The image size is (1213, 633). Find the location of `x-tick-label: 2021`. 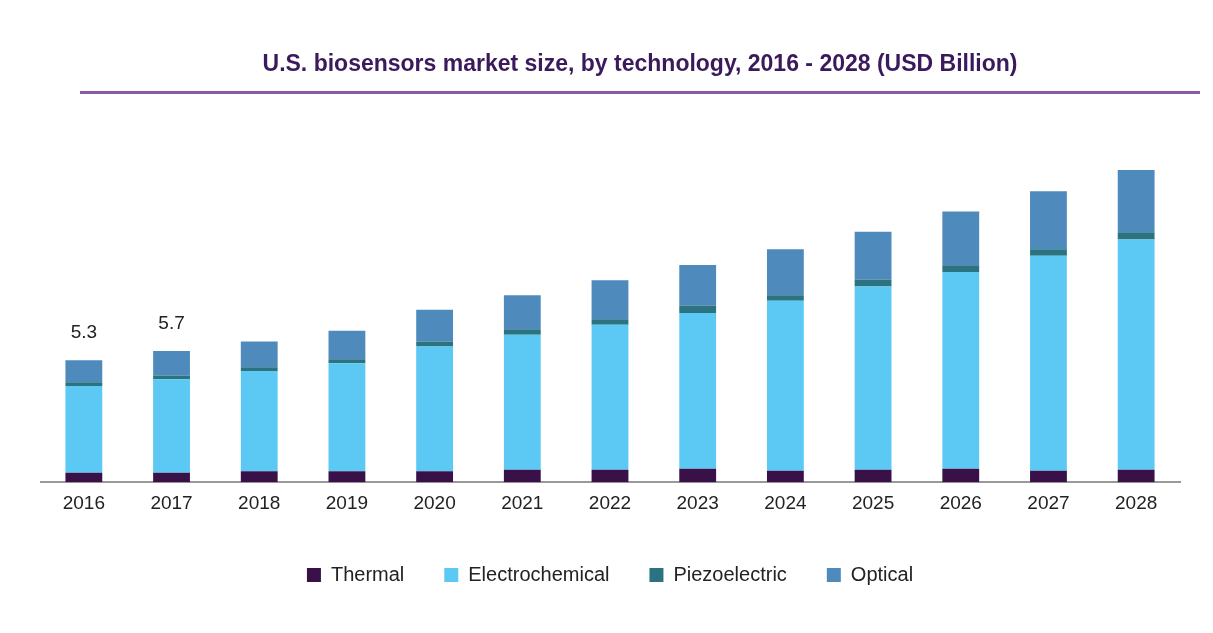

x-tick-label: 2021 is located at coordinates (522, 502).